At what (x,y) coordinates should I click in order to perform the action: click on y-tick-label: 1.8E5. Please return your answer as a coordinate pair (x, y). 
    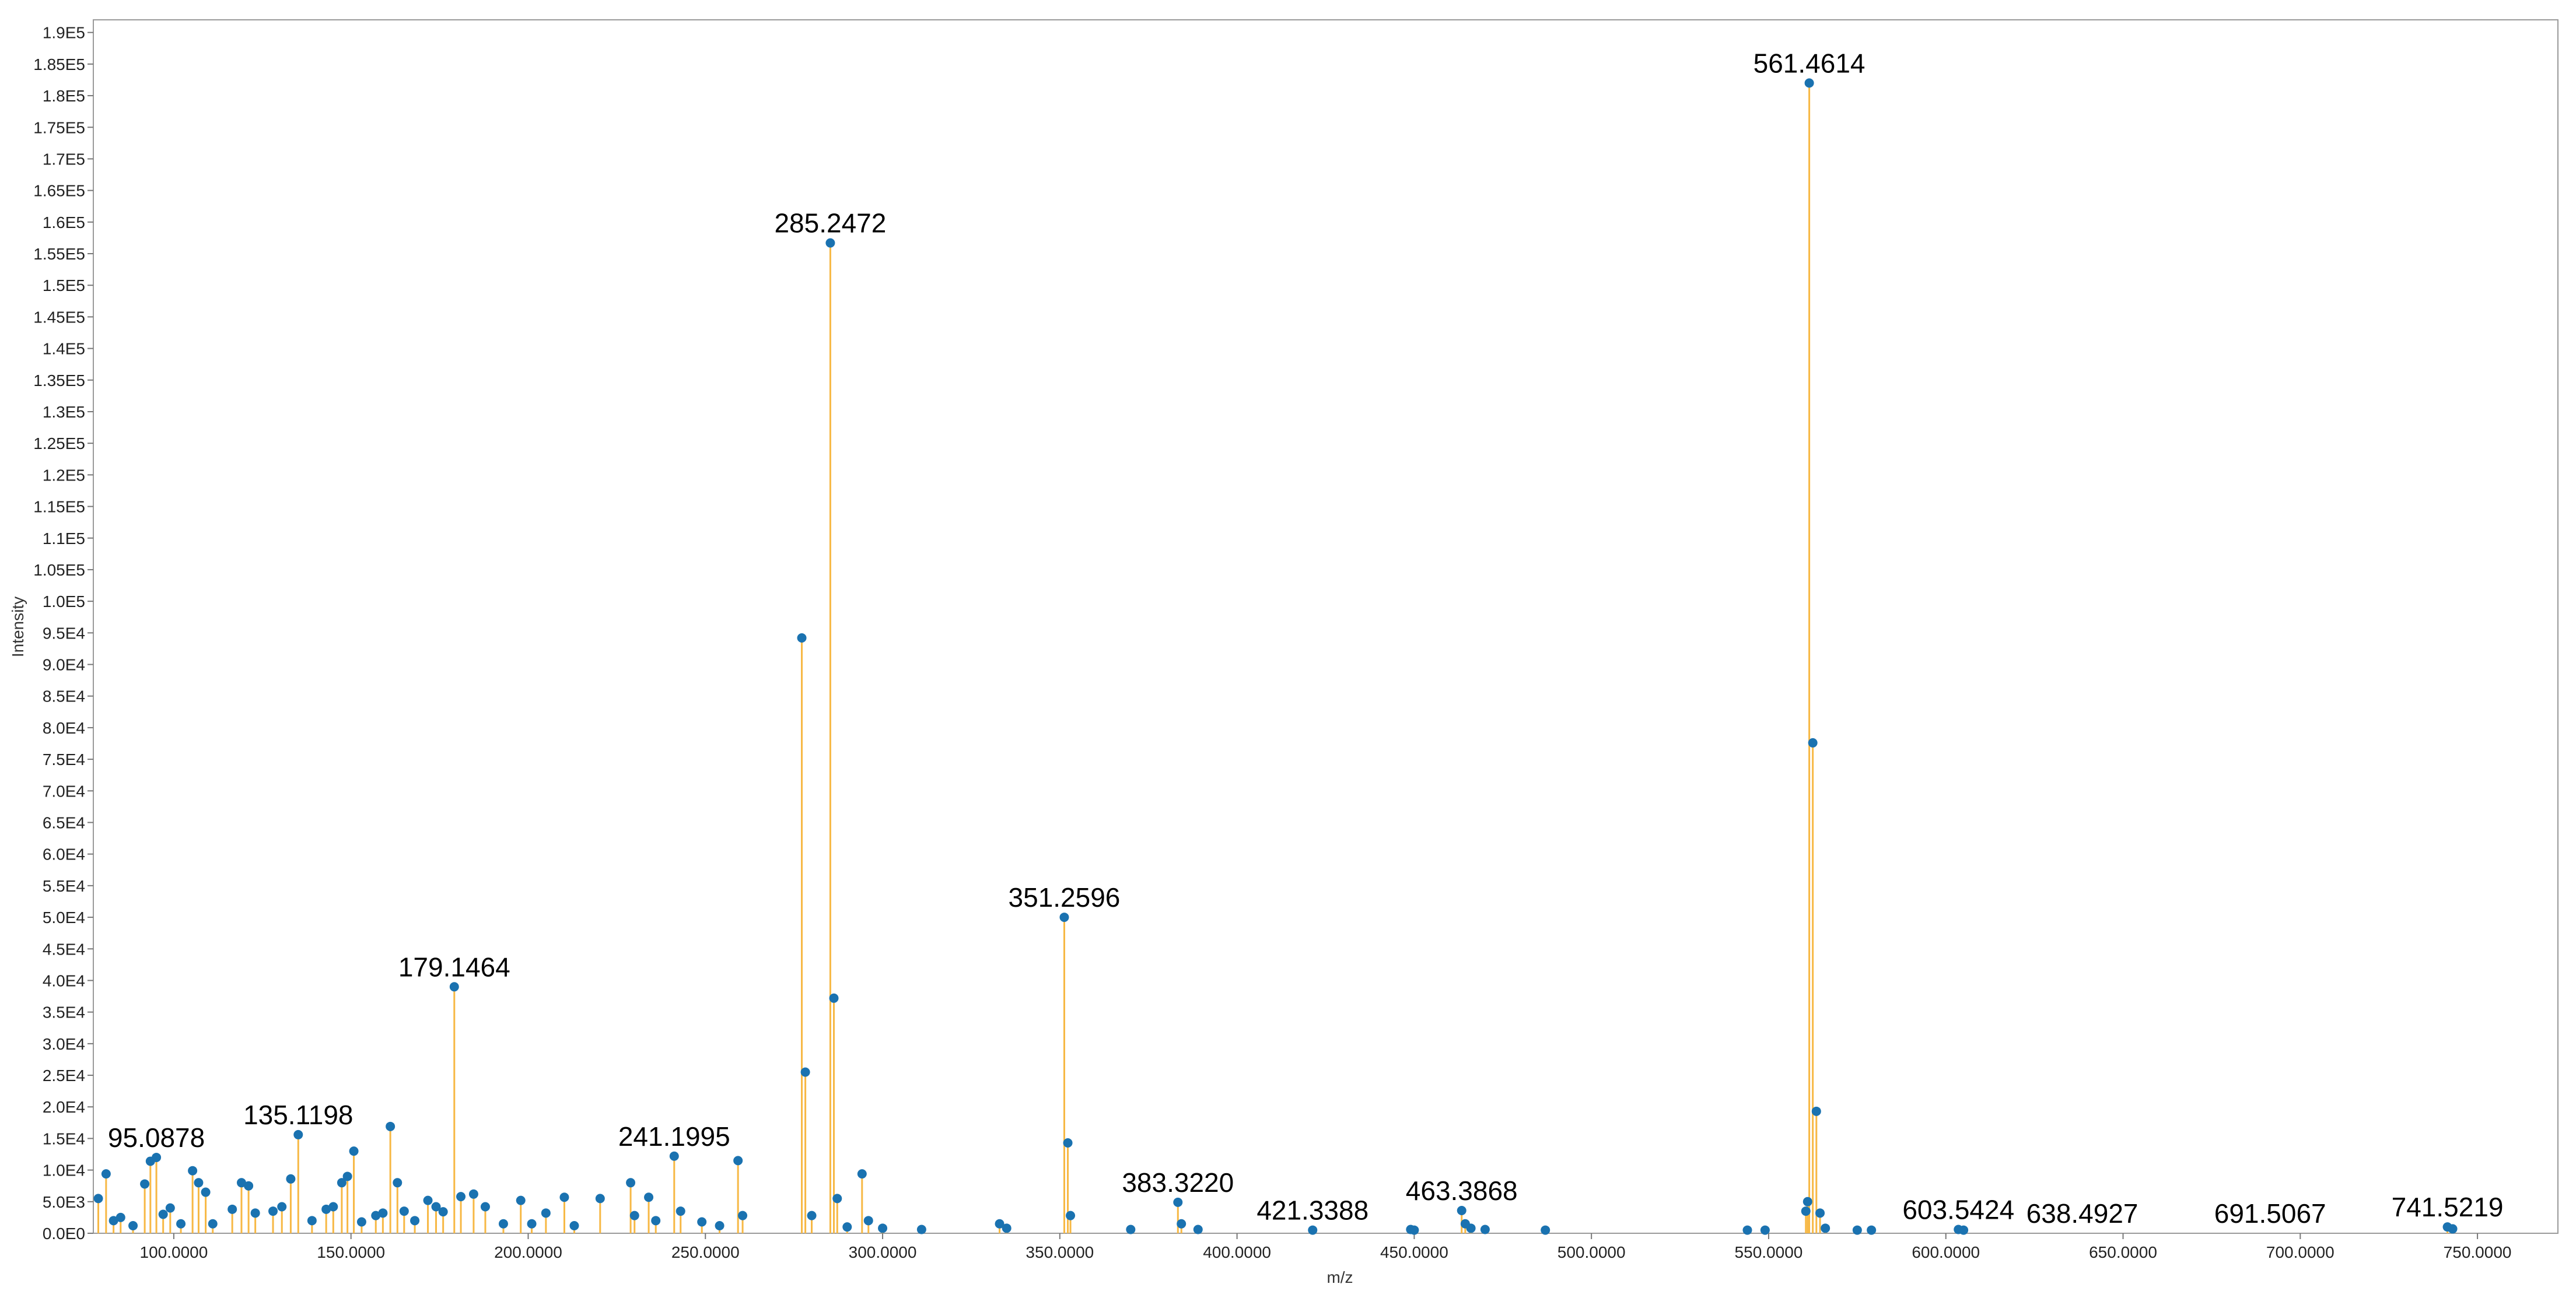
    Looking at the image, I should click on (64, 96).